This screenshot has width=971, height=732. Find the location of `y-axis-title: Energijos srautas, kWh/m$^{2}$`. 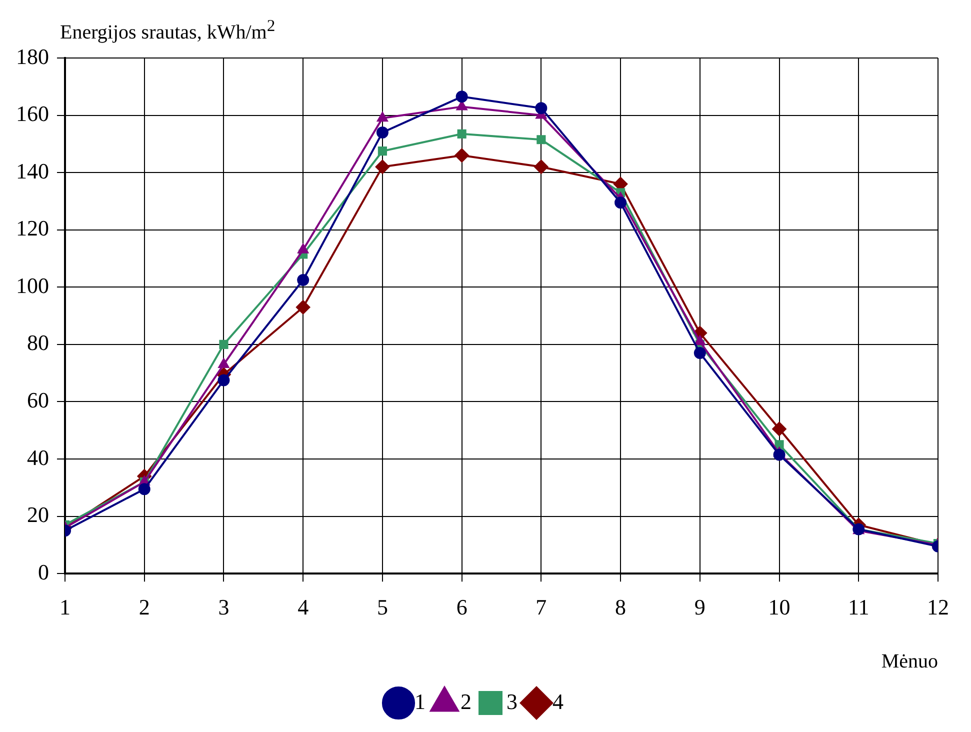

y-axis-title: Energijos srautas, kWh/m$^{2}$ is located at coordinates (168, 30).